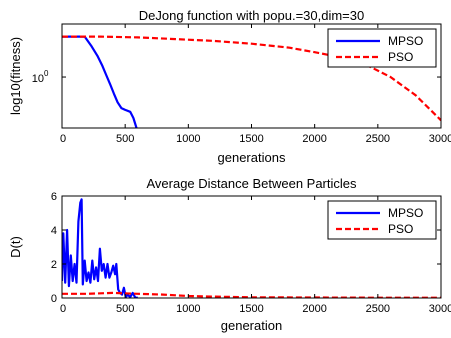 Image resolution: width=451 pixels, height=338 pixels. Describe the element at coordinates (54, 265) in the screenshot. I see `y-tick-label: 2` at that location.